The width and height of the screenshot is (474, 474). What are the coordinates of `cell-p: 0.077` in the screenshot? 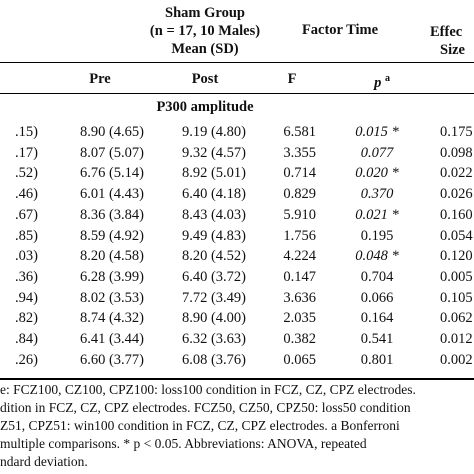 It's located at (377, 152).